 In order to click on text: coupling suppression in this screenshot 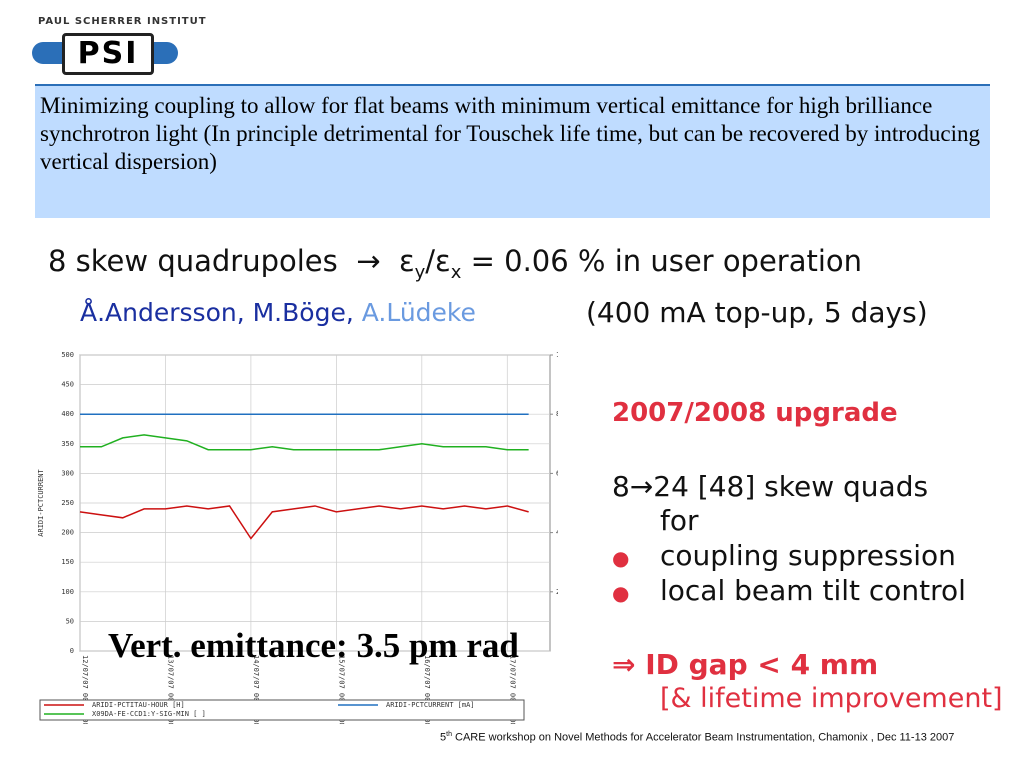, I will do `click(808, 555)`.